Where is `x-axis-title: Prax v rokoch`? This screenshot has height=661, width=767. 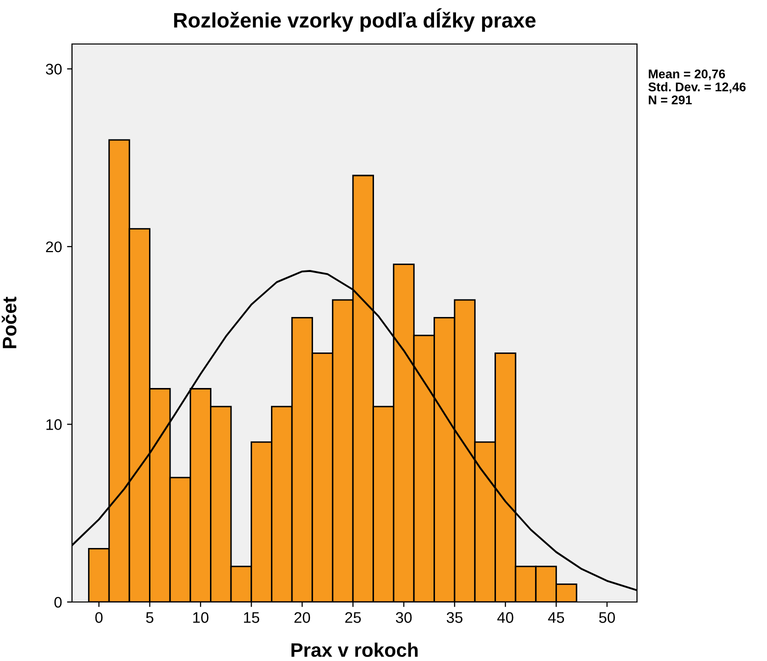
x-axis-title: Prax v rokoch is located at coordinates (355, 649).